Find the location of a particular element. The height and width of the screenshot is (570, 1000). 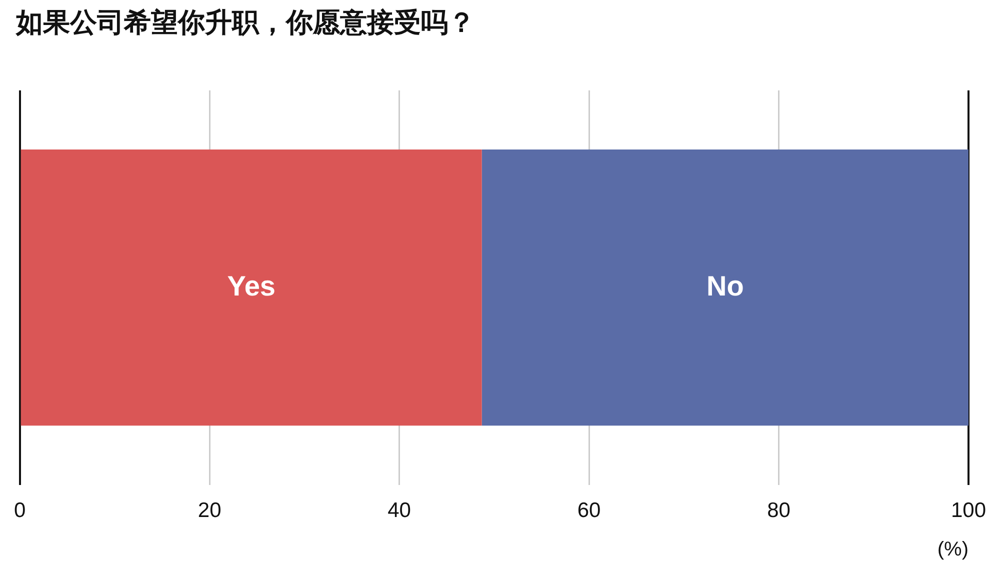

x-axis-title: (%) is located at coordinates (952, 549).